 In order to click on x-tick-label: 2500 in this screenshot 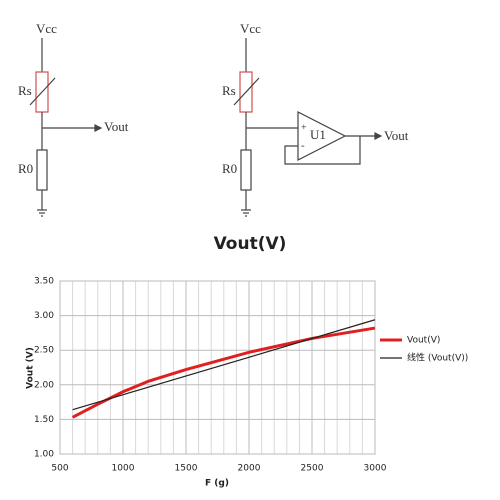, I will do `click(312, 469)`.